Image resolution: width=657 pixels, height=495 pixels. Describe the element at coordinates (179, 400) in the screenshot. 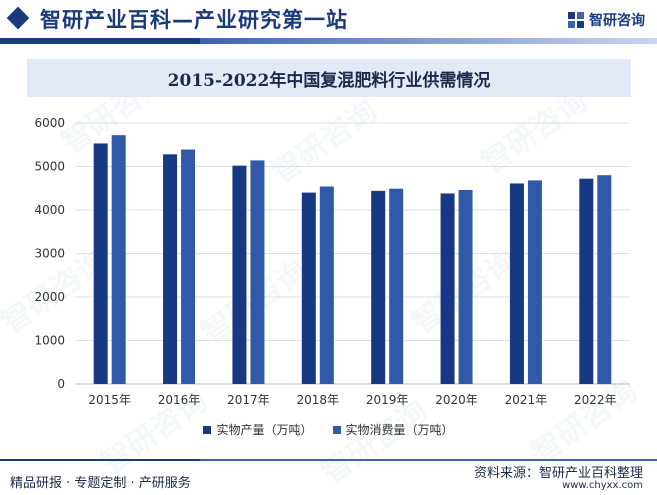

I see `x-tick-label: 2016年` at that location.